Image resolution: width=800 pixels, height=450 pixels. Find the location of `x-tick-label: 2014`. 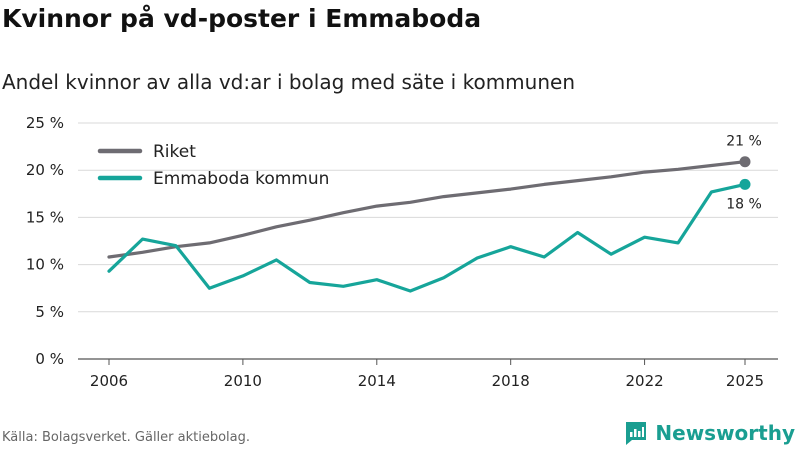

x-tick-label: 2014 is located at coordinates (377, 381).